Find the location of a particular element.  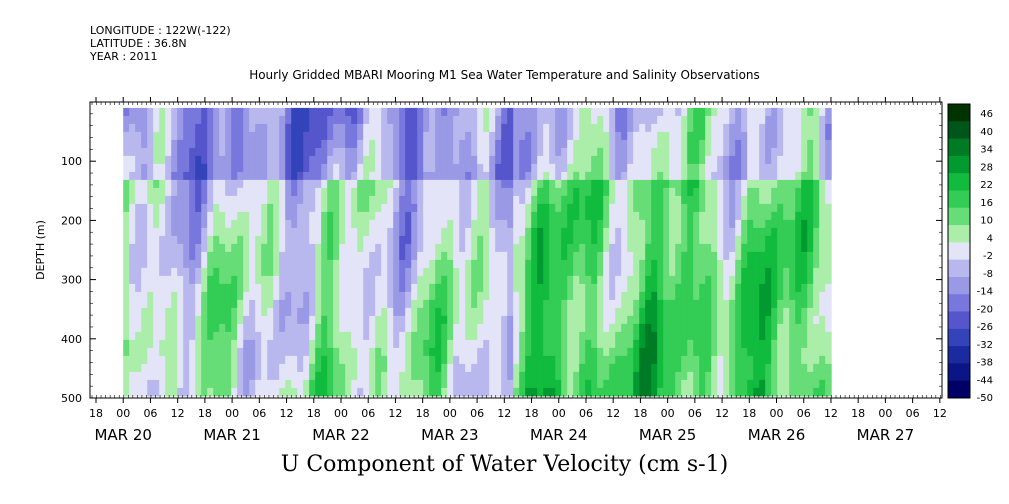

year-label: YEAR : 2011 is located at coordinates (124, 56).